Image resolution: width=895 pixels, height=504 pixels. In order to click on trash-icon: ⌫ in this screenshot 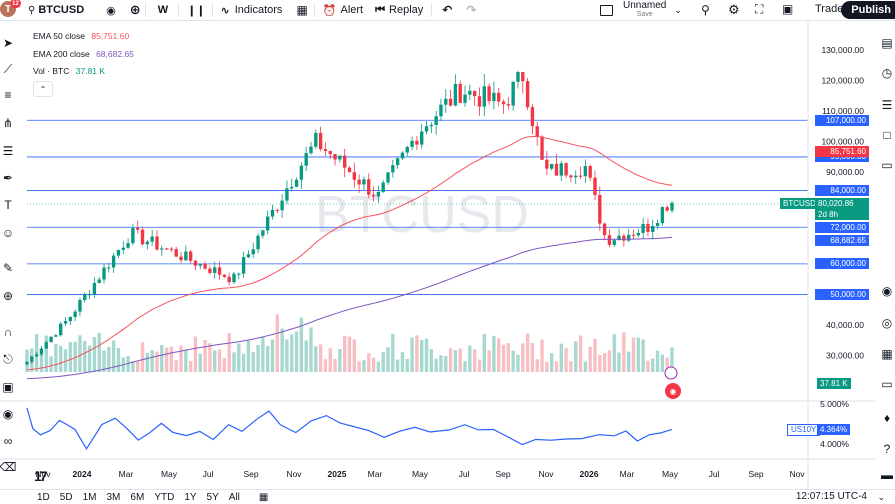, I will do `click(8, 467)`.